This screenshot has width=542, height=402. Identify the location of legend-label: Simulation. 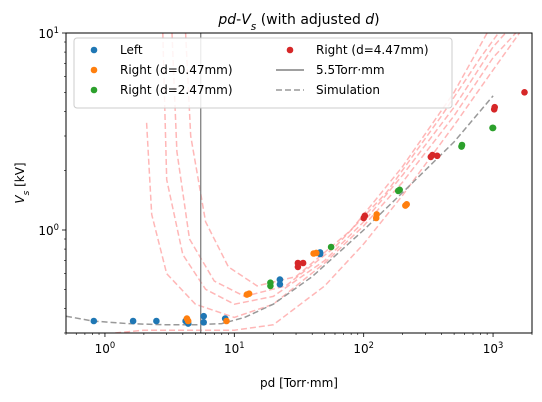
(348, 90).